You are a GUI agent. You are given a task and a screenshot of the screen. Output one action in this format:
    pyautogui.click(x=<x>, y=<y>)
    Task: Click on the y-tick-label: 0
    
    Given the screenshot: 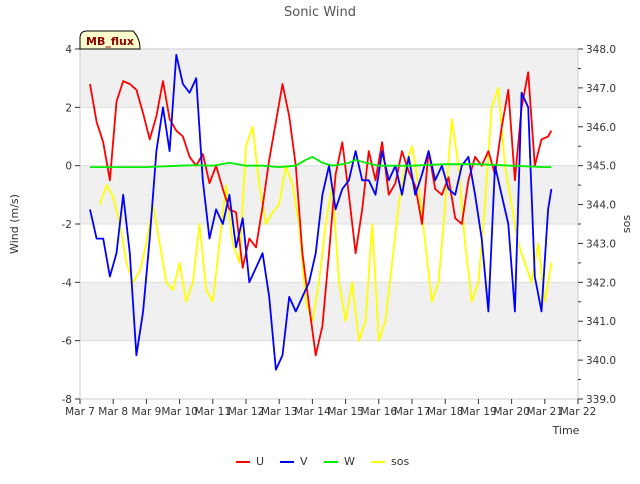 What is the action you would take?
    pyautogui.click(x=68, y=167)
    